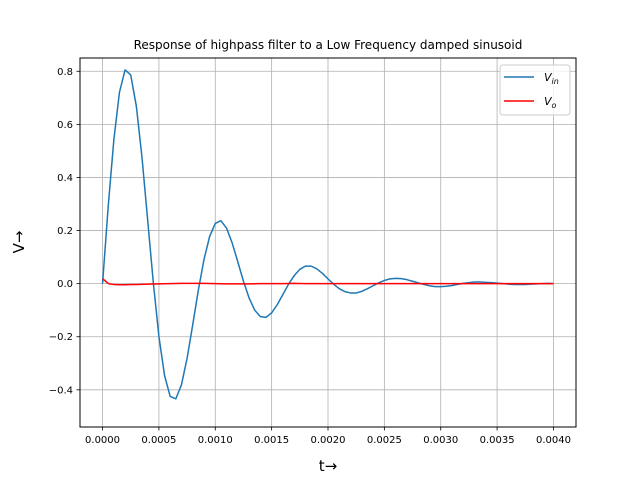 This screenshot has width=640, height=480. Describe the element at coordinates (440, 440) in the screenshot. I see `x-tick-label: 0.0030` at that location.